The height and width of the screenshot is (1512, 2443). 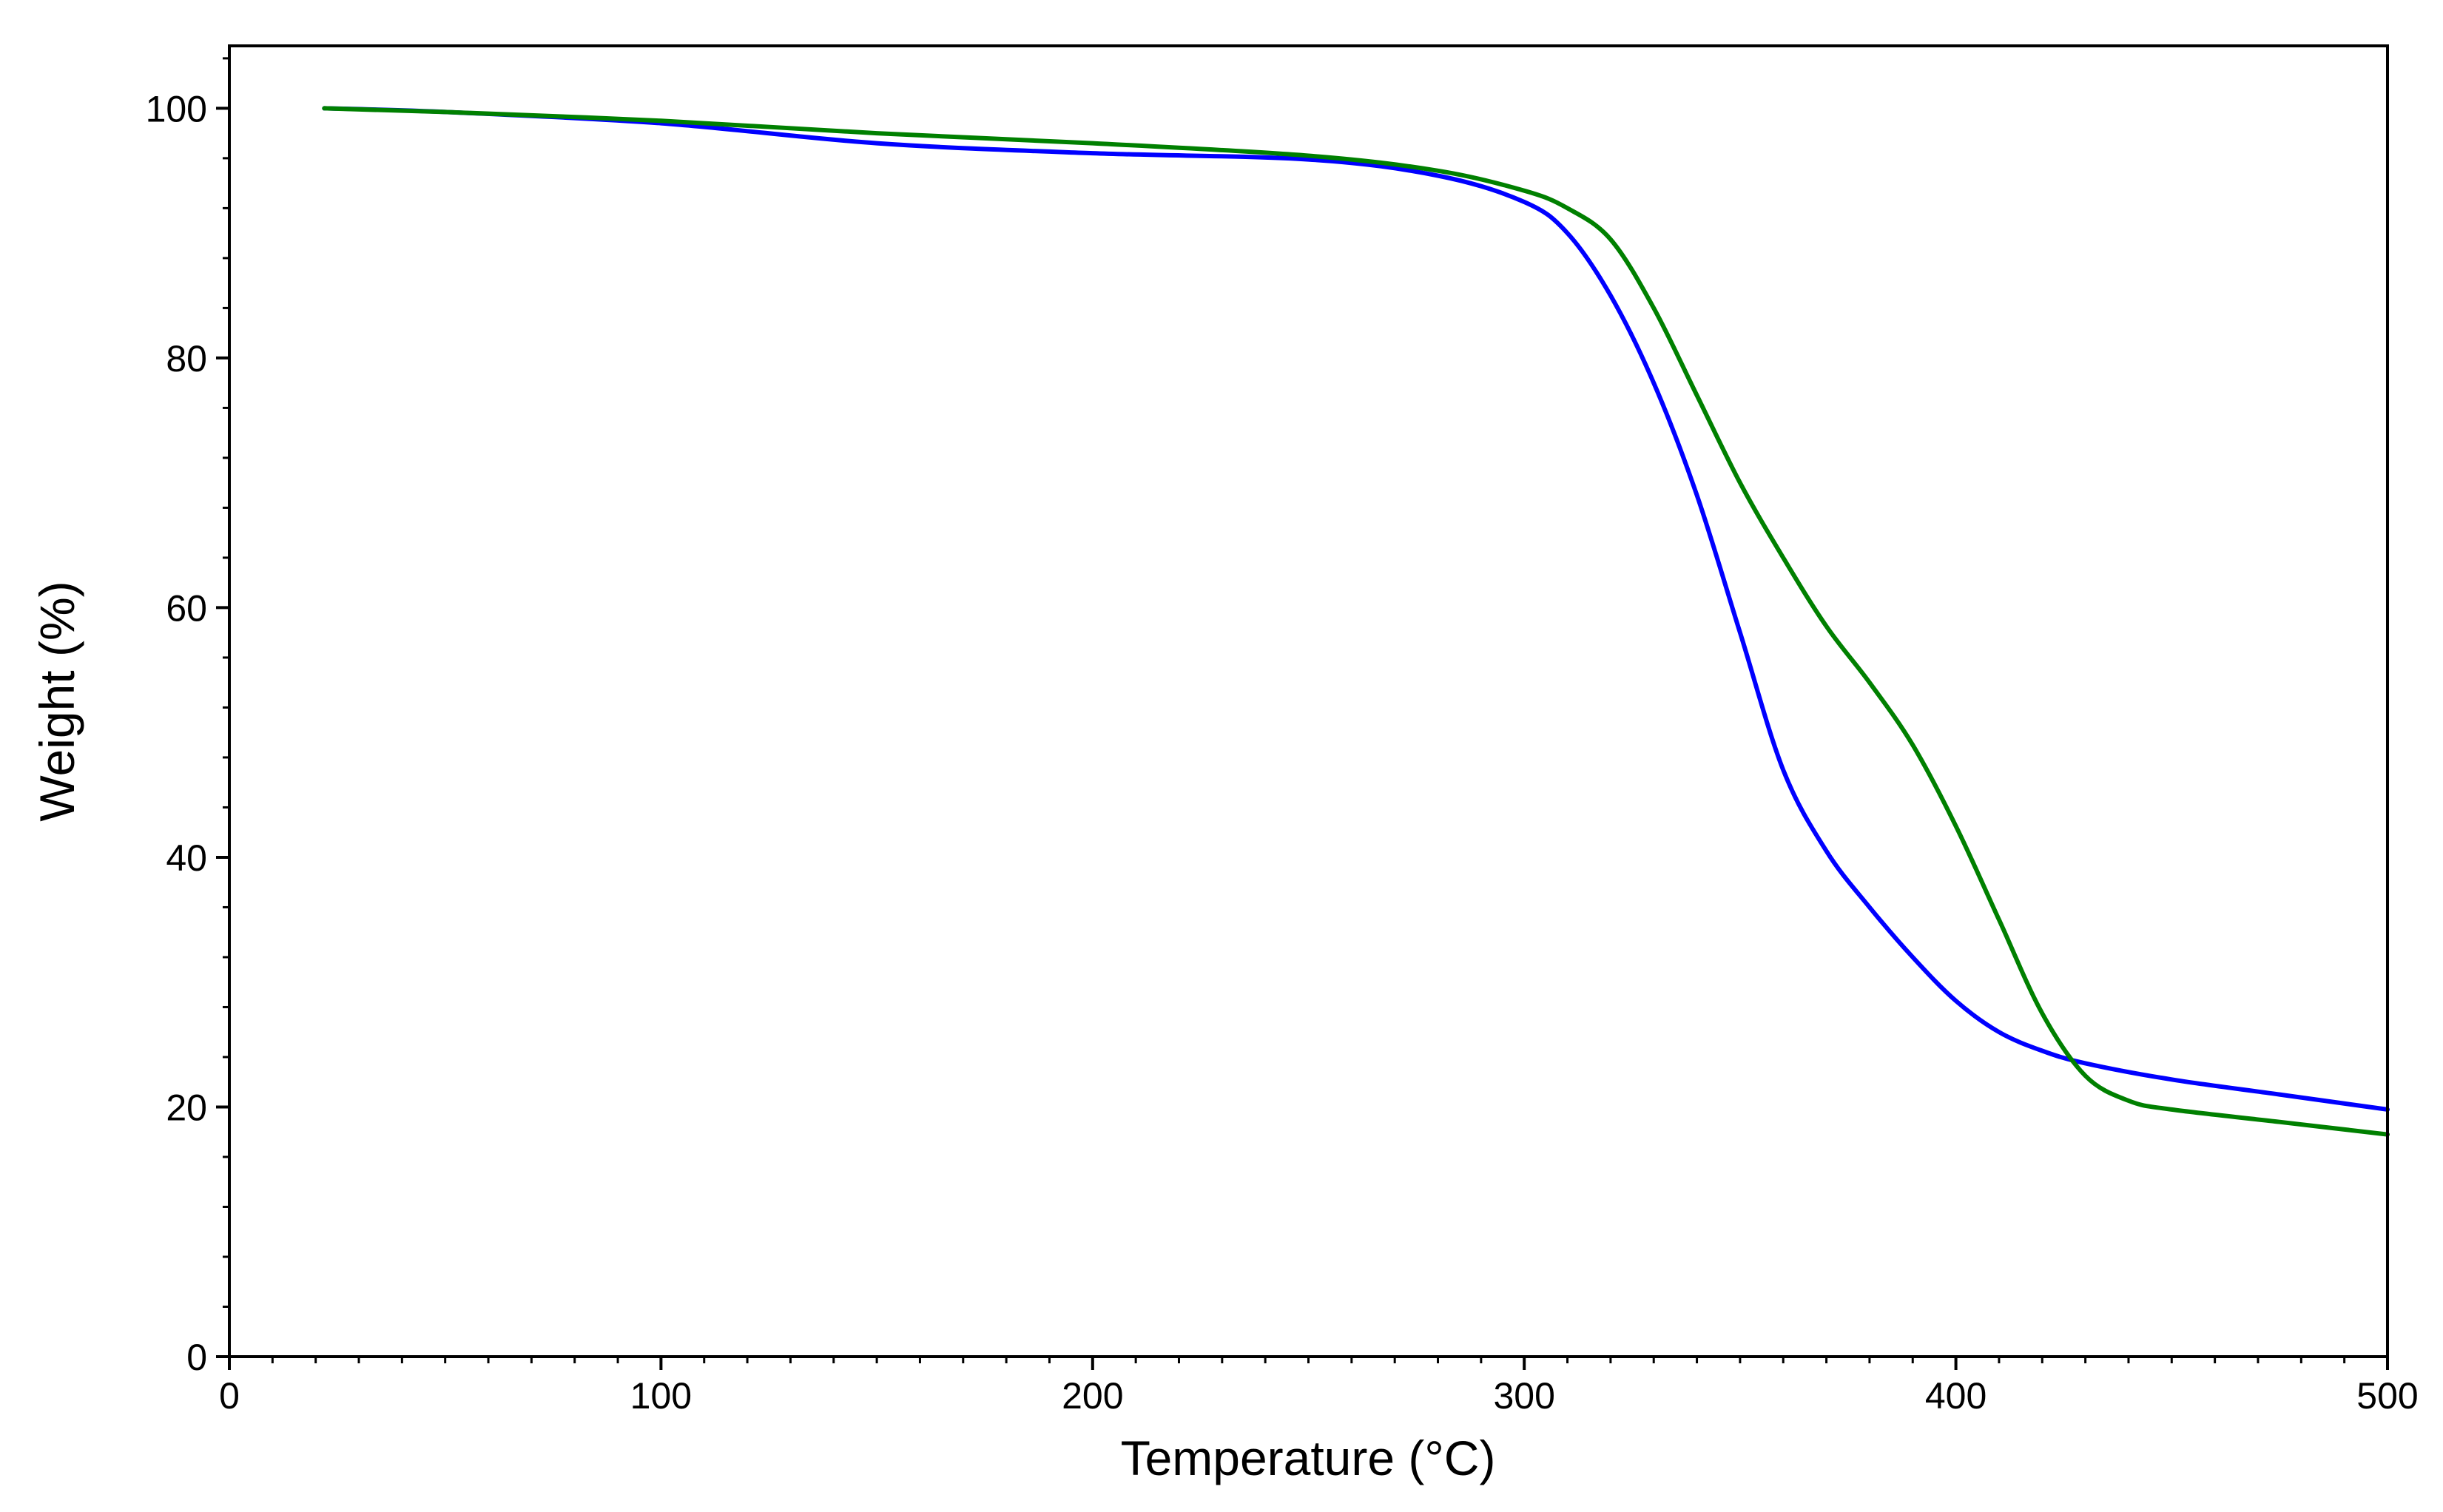 What do you see at coordinates (186, 358) in the screenshot?
I see `y-tick-label: 80` at bounding box center [186, 358].